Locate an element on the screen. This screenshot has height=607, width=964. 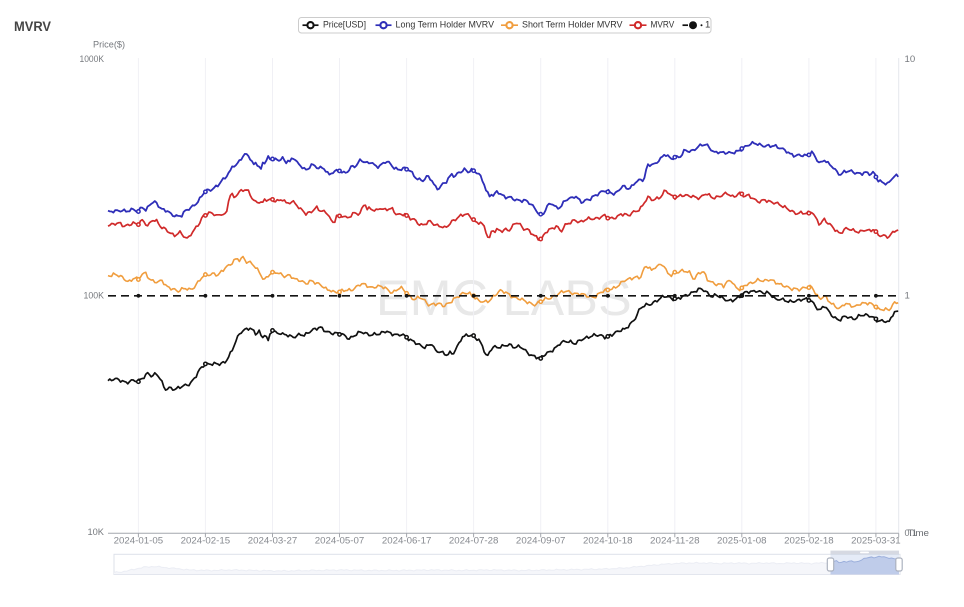
svg-text: Time is located at coordinates (919, 533).